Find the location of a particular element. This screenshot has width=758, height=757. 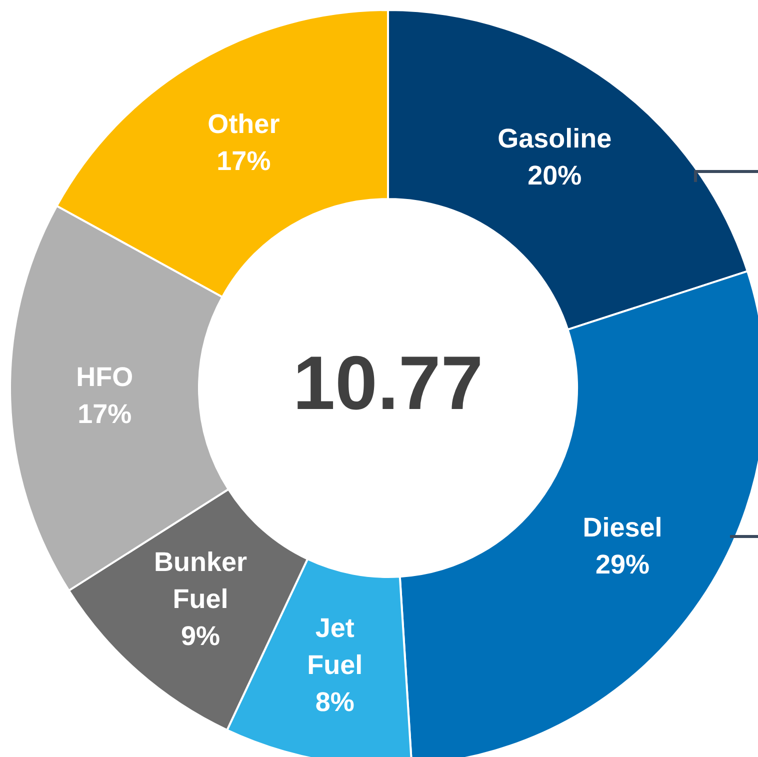

data-label: 9% is located at coordinates (200, 636).